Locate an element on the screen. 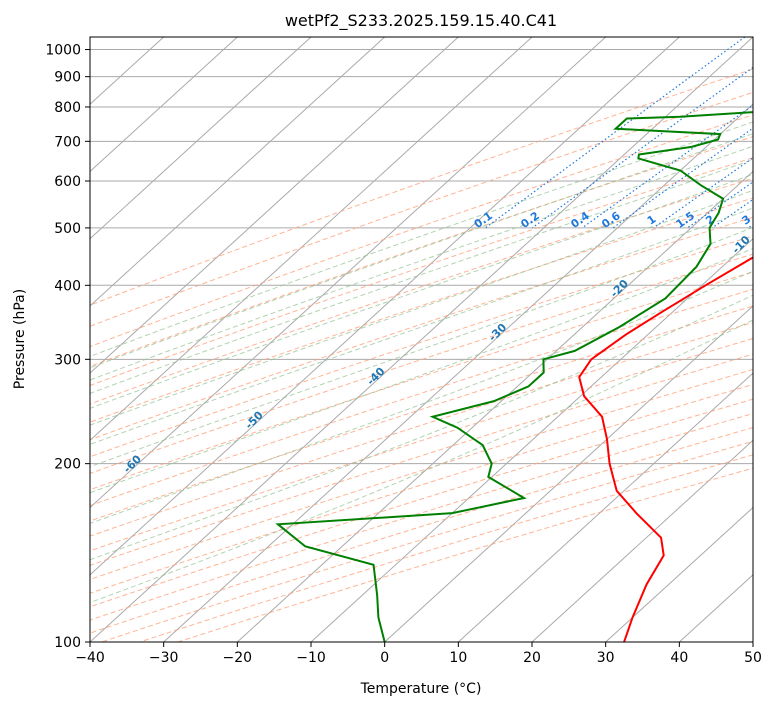 The width and height of the screenshot is (775, 708). x-tick-label: 20 is located at coordinates (532, 658).